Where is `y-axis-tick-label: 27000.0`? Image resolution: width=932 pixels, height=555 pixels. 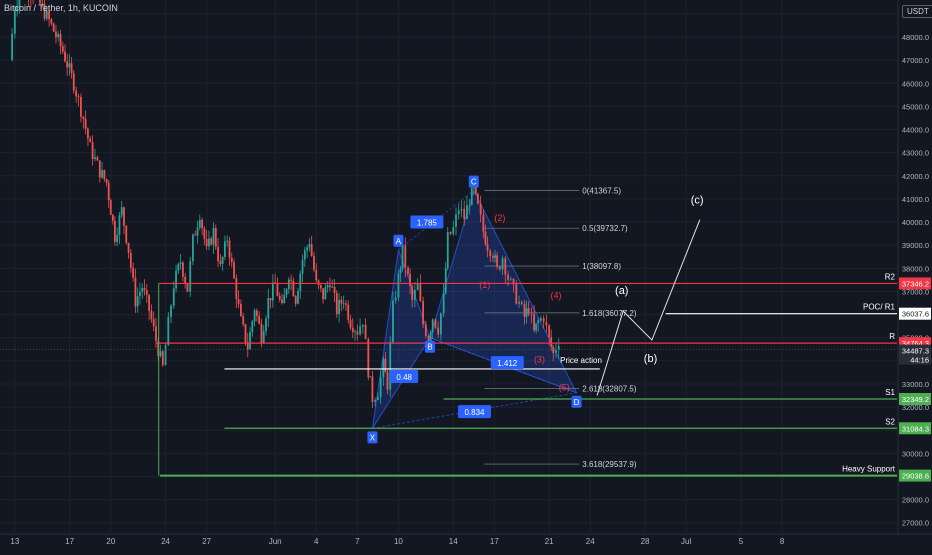
y-axis-tick-label: 27000.0 is located at coordinates (915, 523).